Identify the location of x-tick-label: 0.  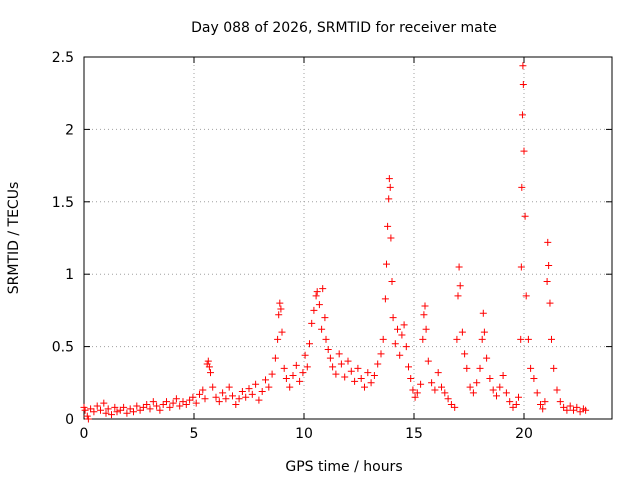
(84, 434).